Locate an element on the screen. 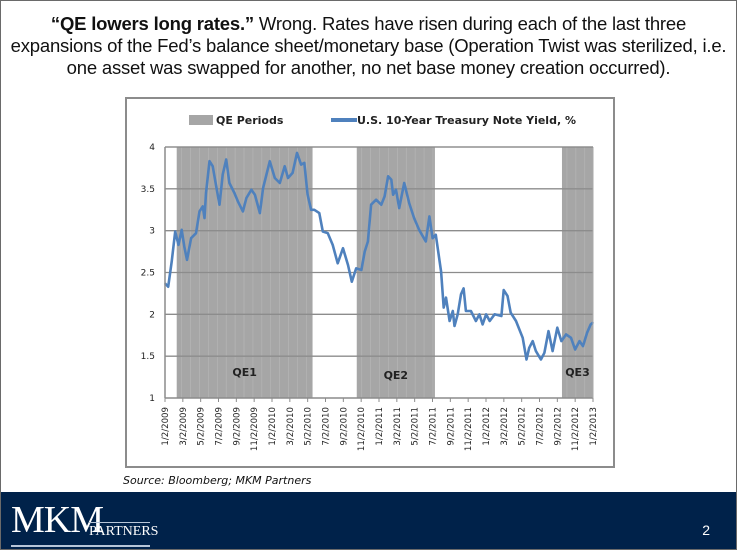 Image resolution: width=737 pixels, height=550 pixels. qe-period-label: QE1 is located at coordinates (244, 372).